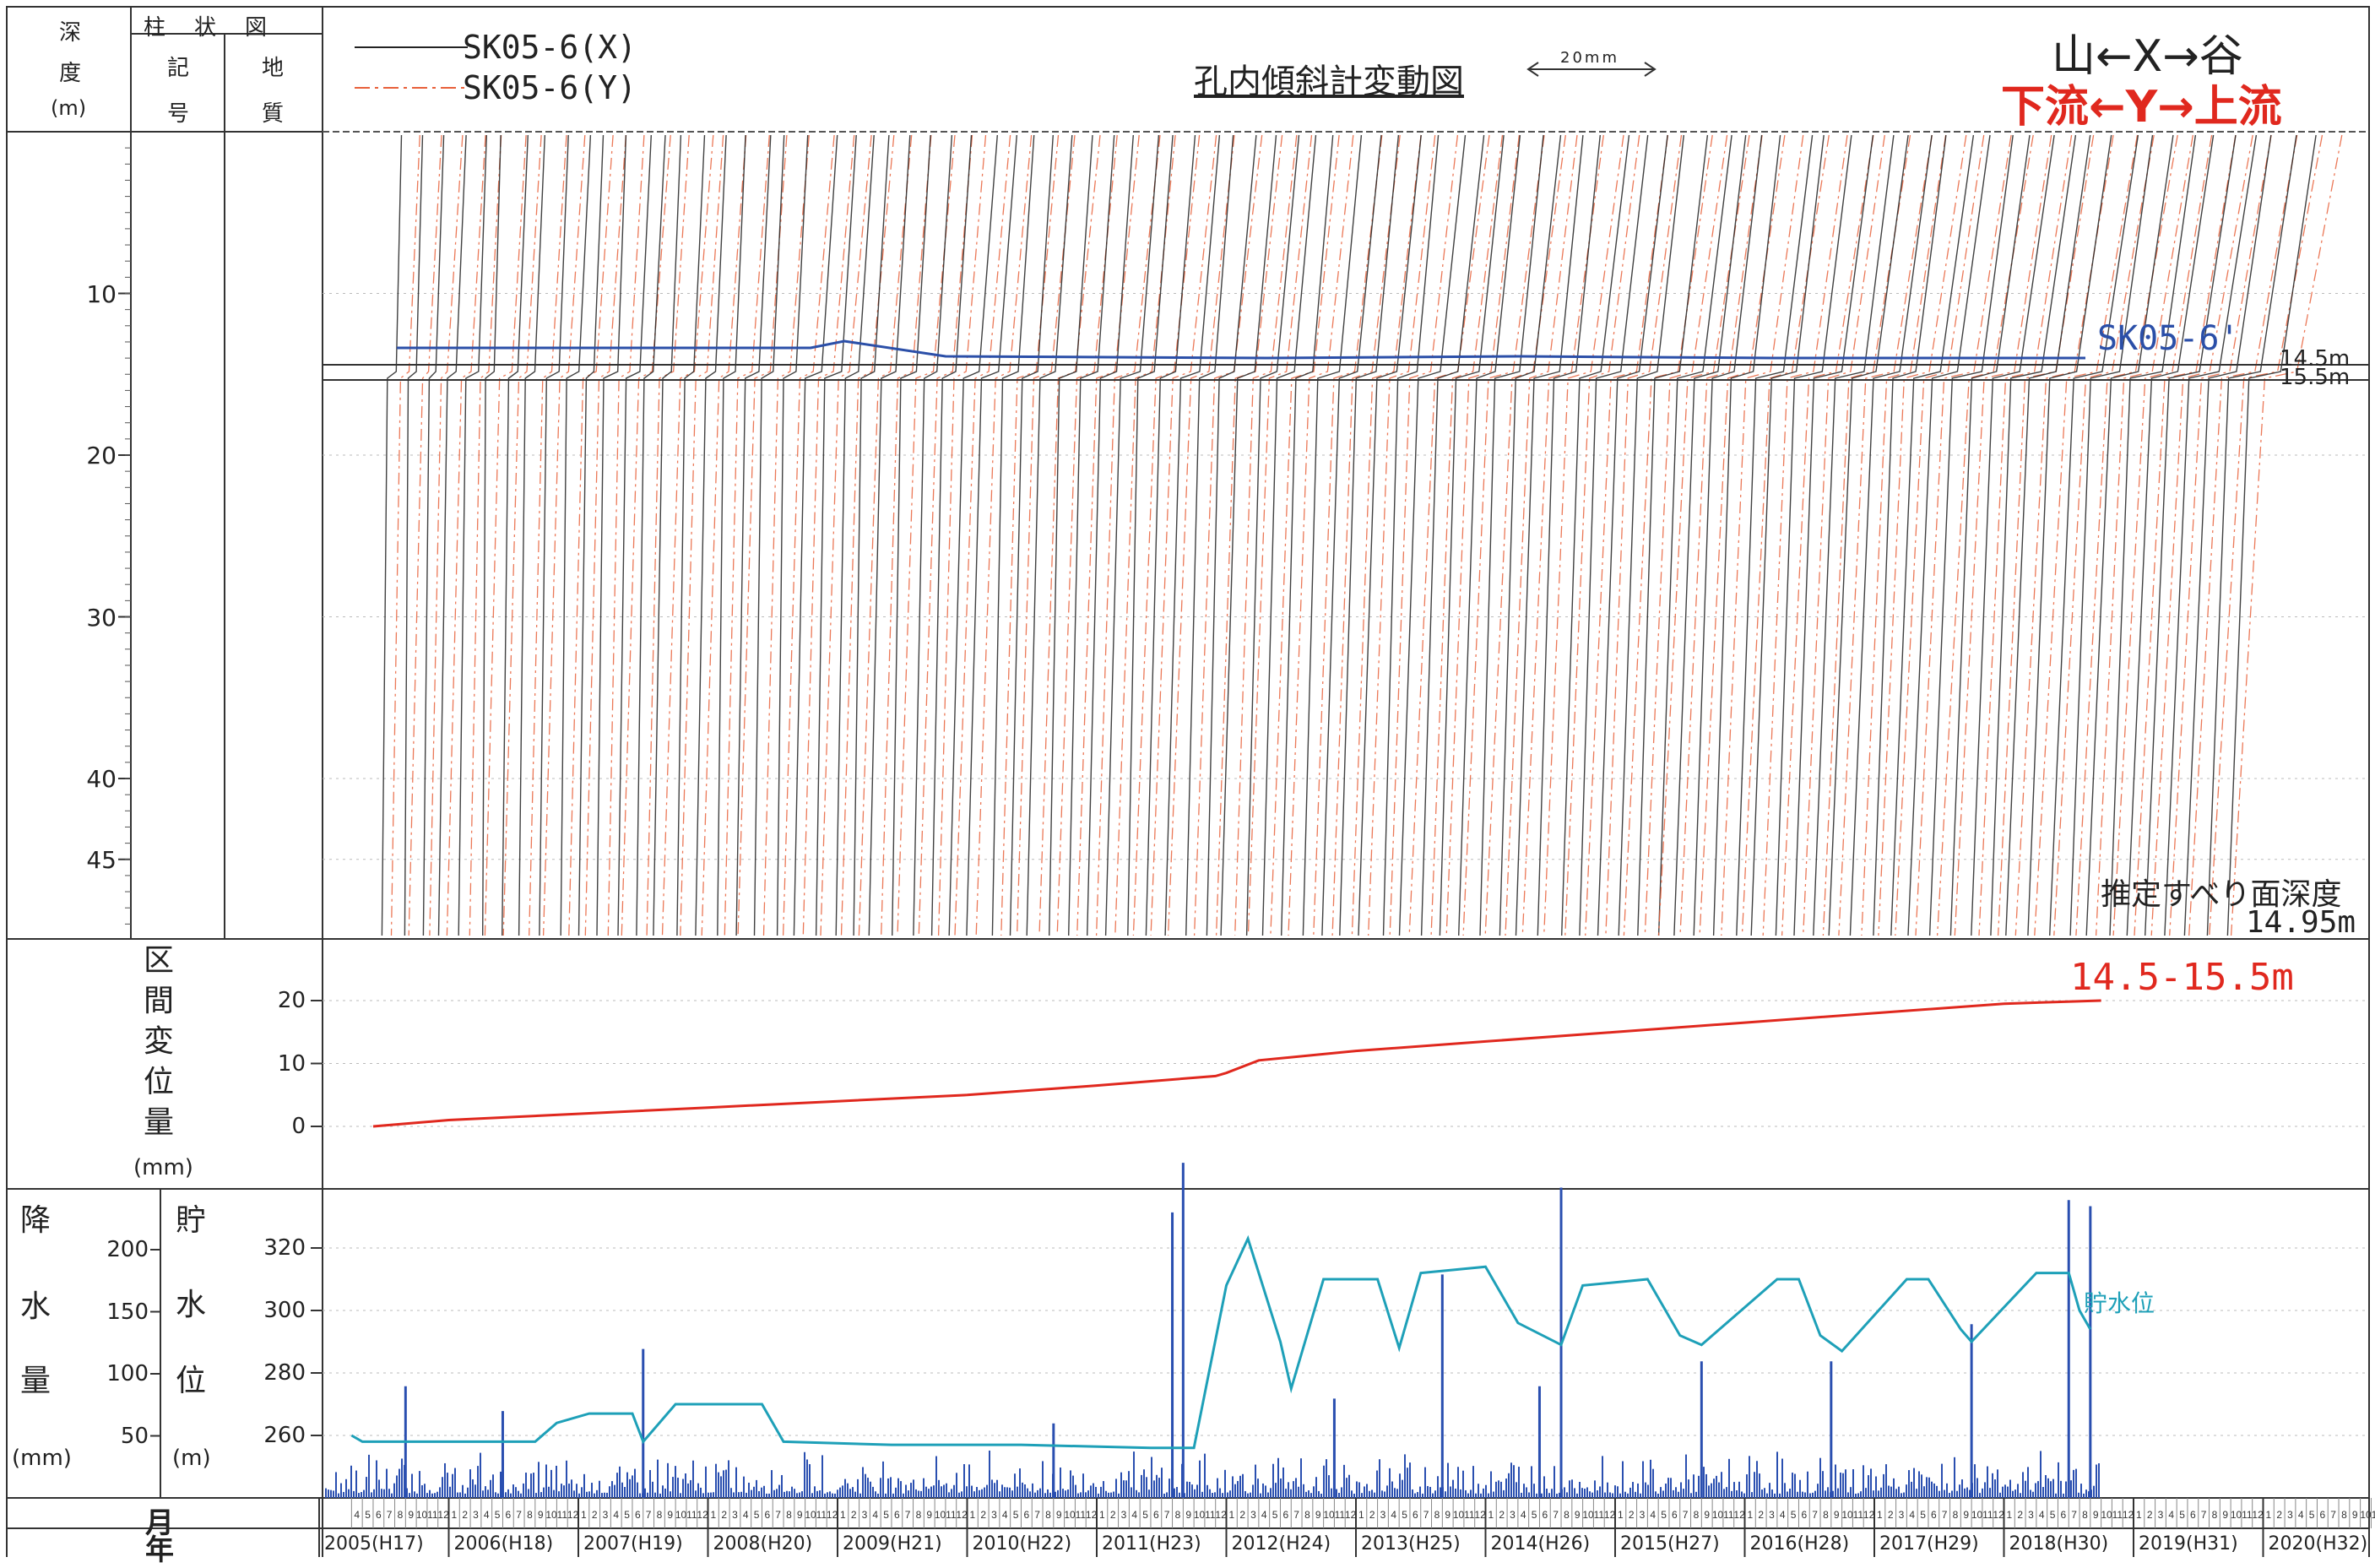 This screenshot has height=1568, width=2375. What do you see at coordinates (1411, 1543) in the screenshot?
I see `year-label: 2013(H25)` at bounding box center [1411, 1543].